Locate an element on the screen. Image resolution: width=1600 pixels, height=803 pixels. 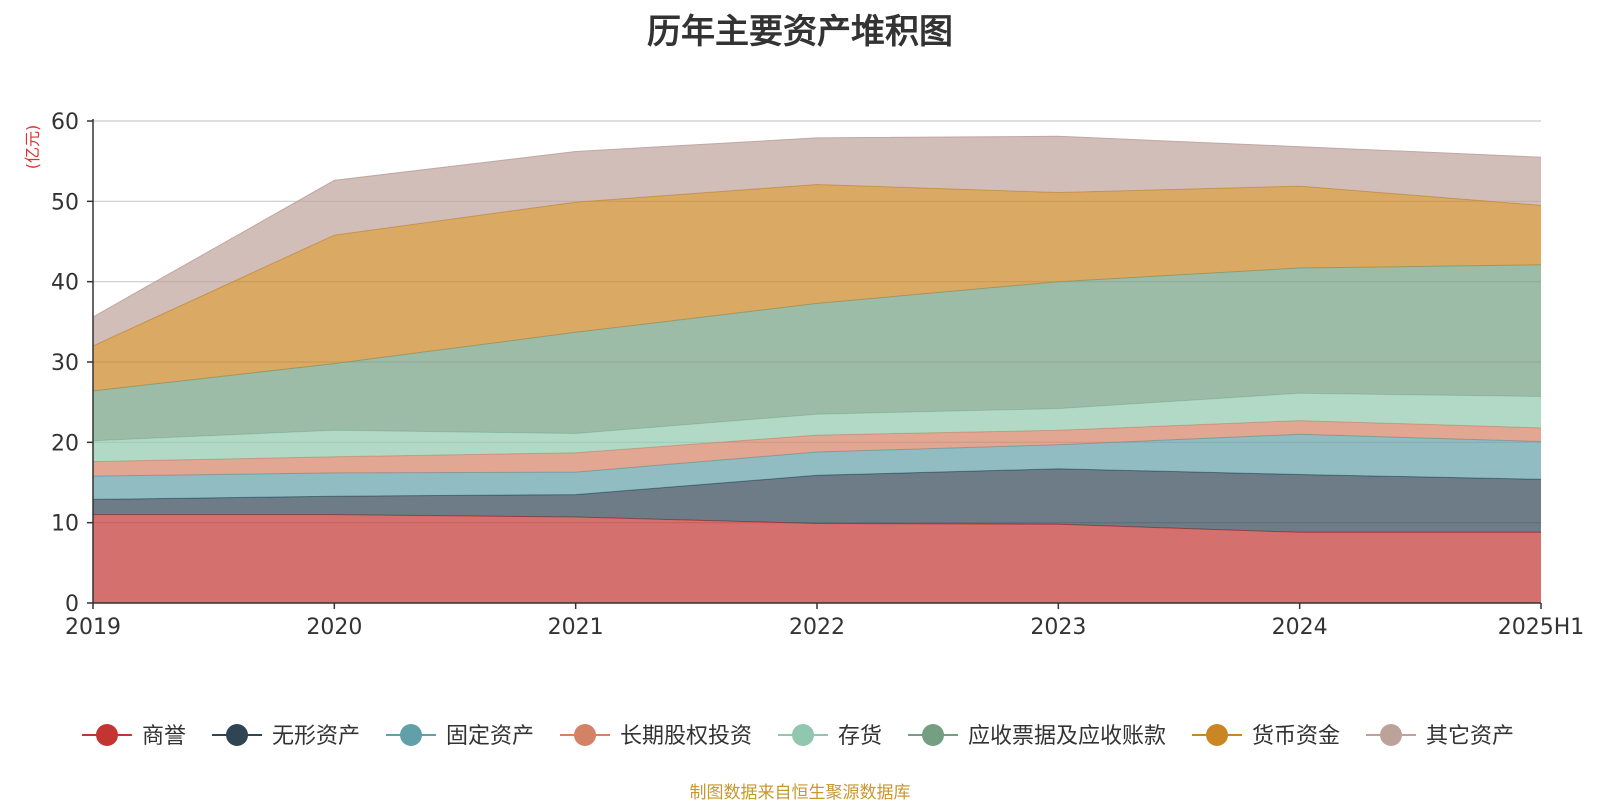
legend-item: 其它资产 is located at coordinates (1440, 736).